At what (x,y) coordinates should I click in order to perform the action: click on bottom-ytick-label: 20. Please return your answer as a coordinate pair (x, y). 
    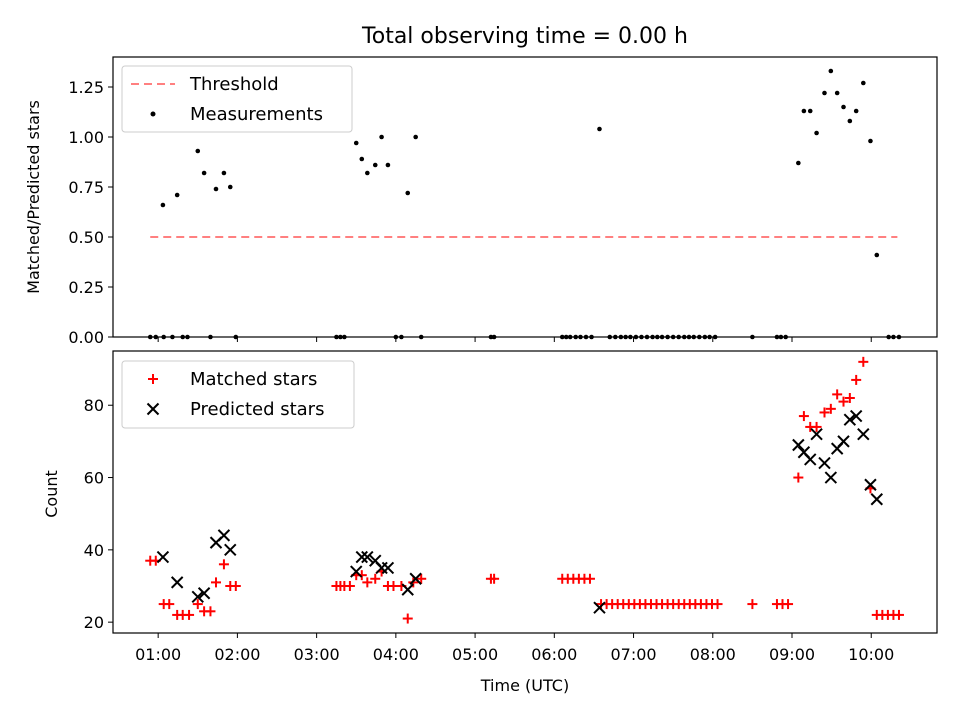
    Looking at the image, I should click on (94, 622).